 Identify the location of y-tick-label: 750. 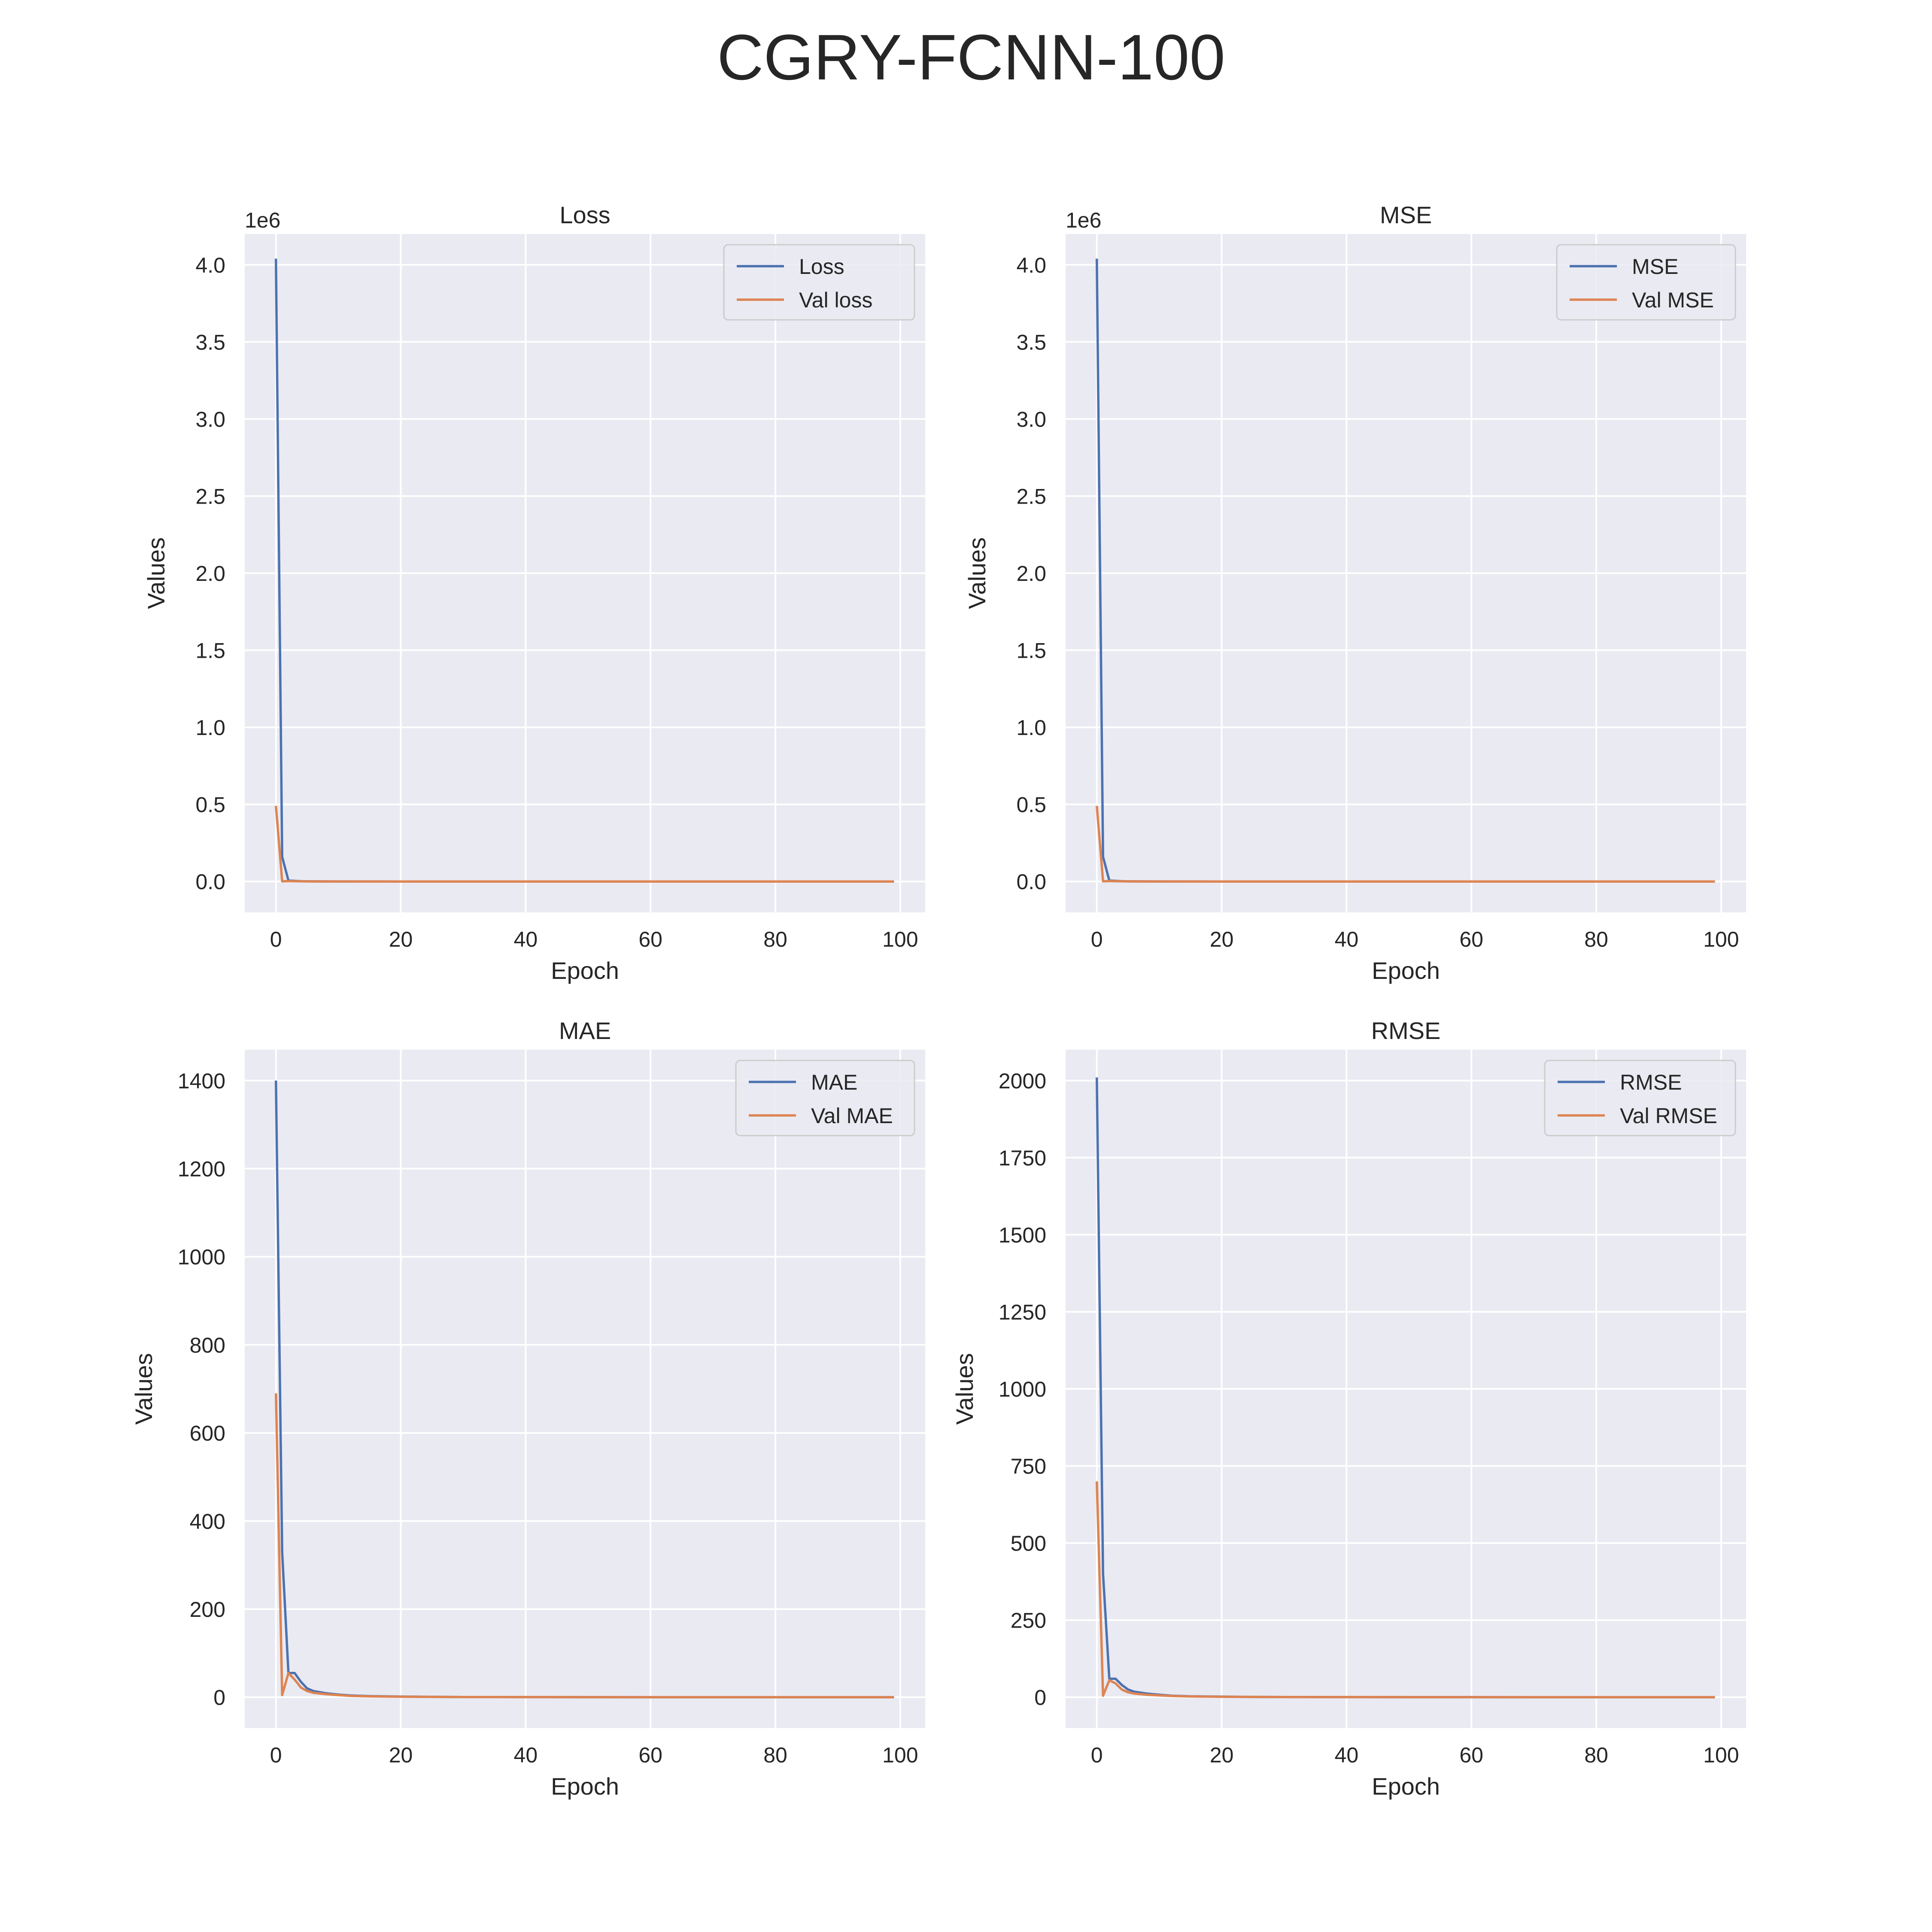
(1028, 1467).